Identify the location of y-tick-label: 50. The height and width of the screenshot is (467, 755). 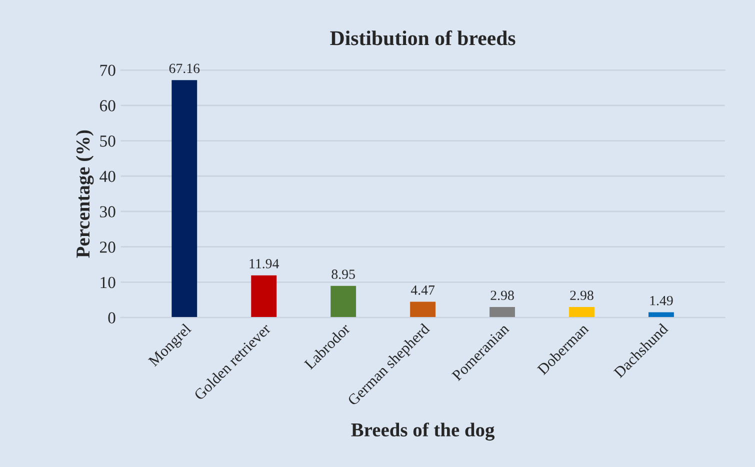
(108, 141).